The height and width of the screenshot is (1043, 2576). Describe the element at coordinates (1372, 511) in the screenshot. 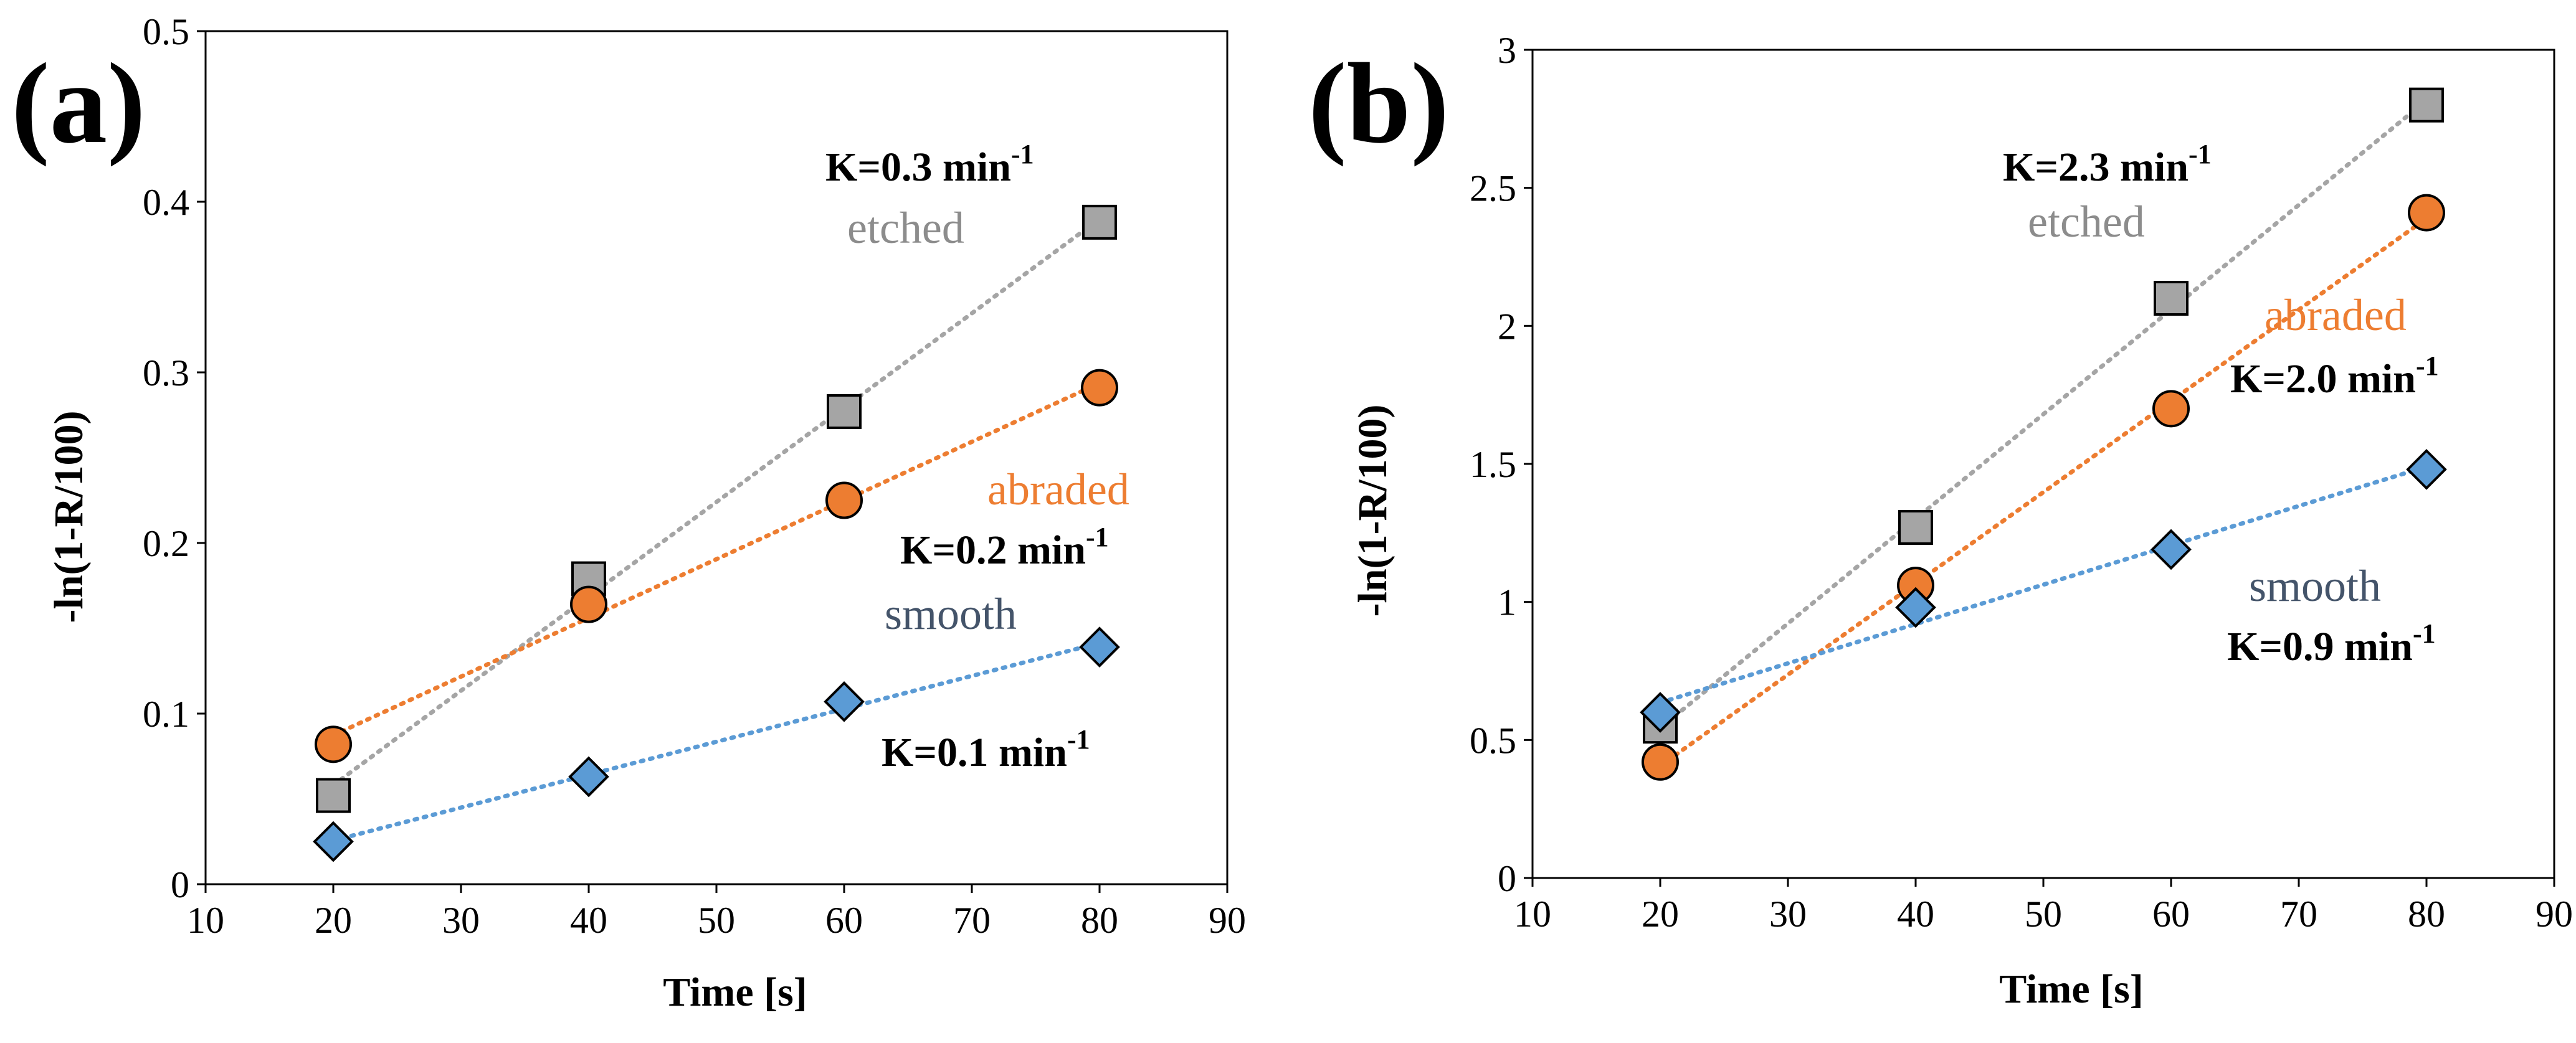

I see `panel-b-y-axis-title: -ln(1-R/100)` at that location.